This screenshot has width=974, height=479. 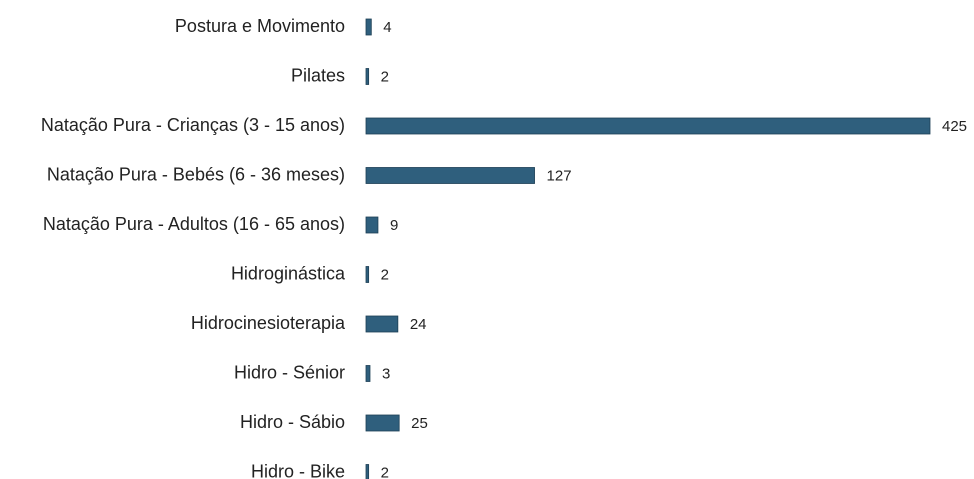 What do you see at coordinates (954, 126) in the screenshot?
I see `data-label: 425` at bounding box center [954, 126].